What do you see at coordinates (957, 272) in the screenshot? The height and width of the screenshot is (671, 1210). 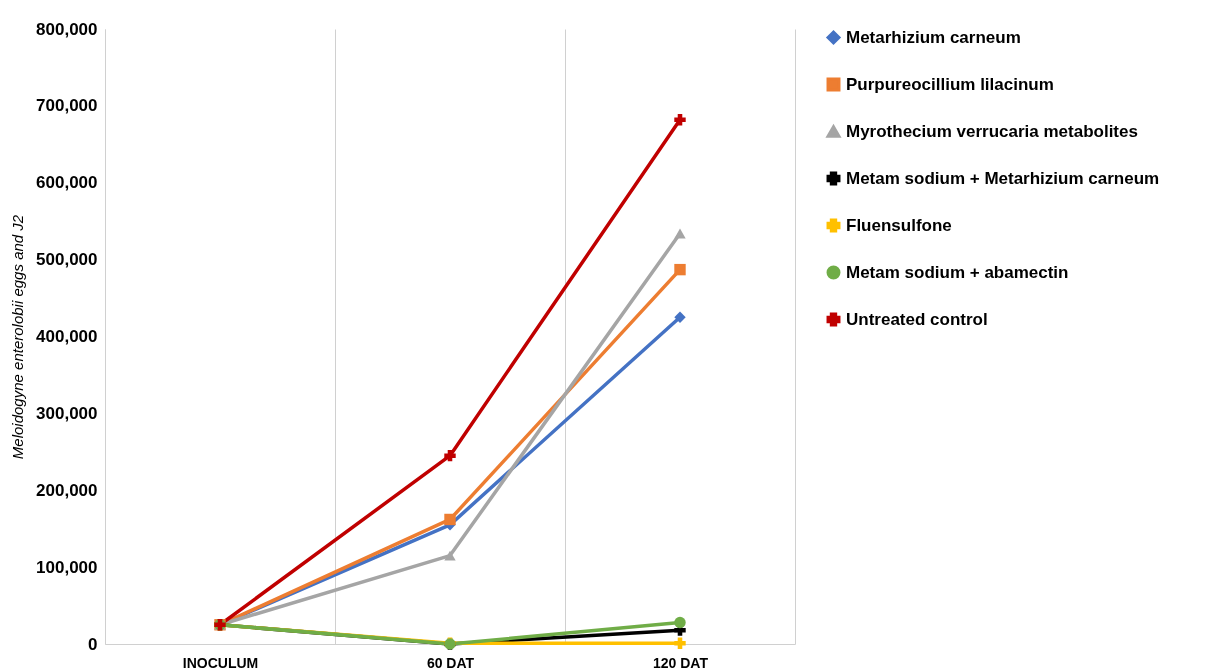 I see `legend-label: Metam sodium + abamectin` at bounding box center [957, 272].